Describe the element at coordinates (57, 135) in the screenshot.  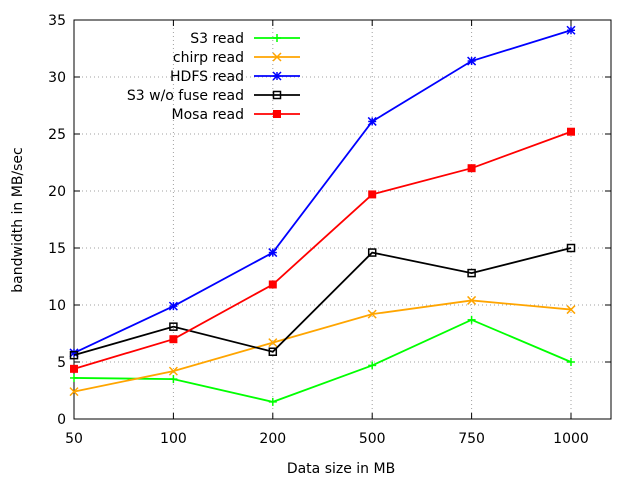
I see `y-tick-label: 25` at that location.